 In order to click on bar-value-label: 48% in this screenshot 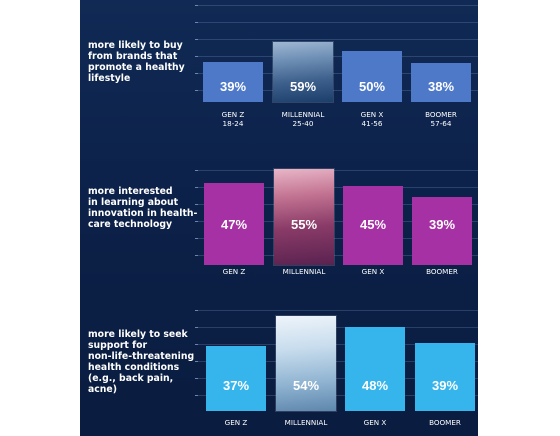, I will do `click(375, 385)`.